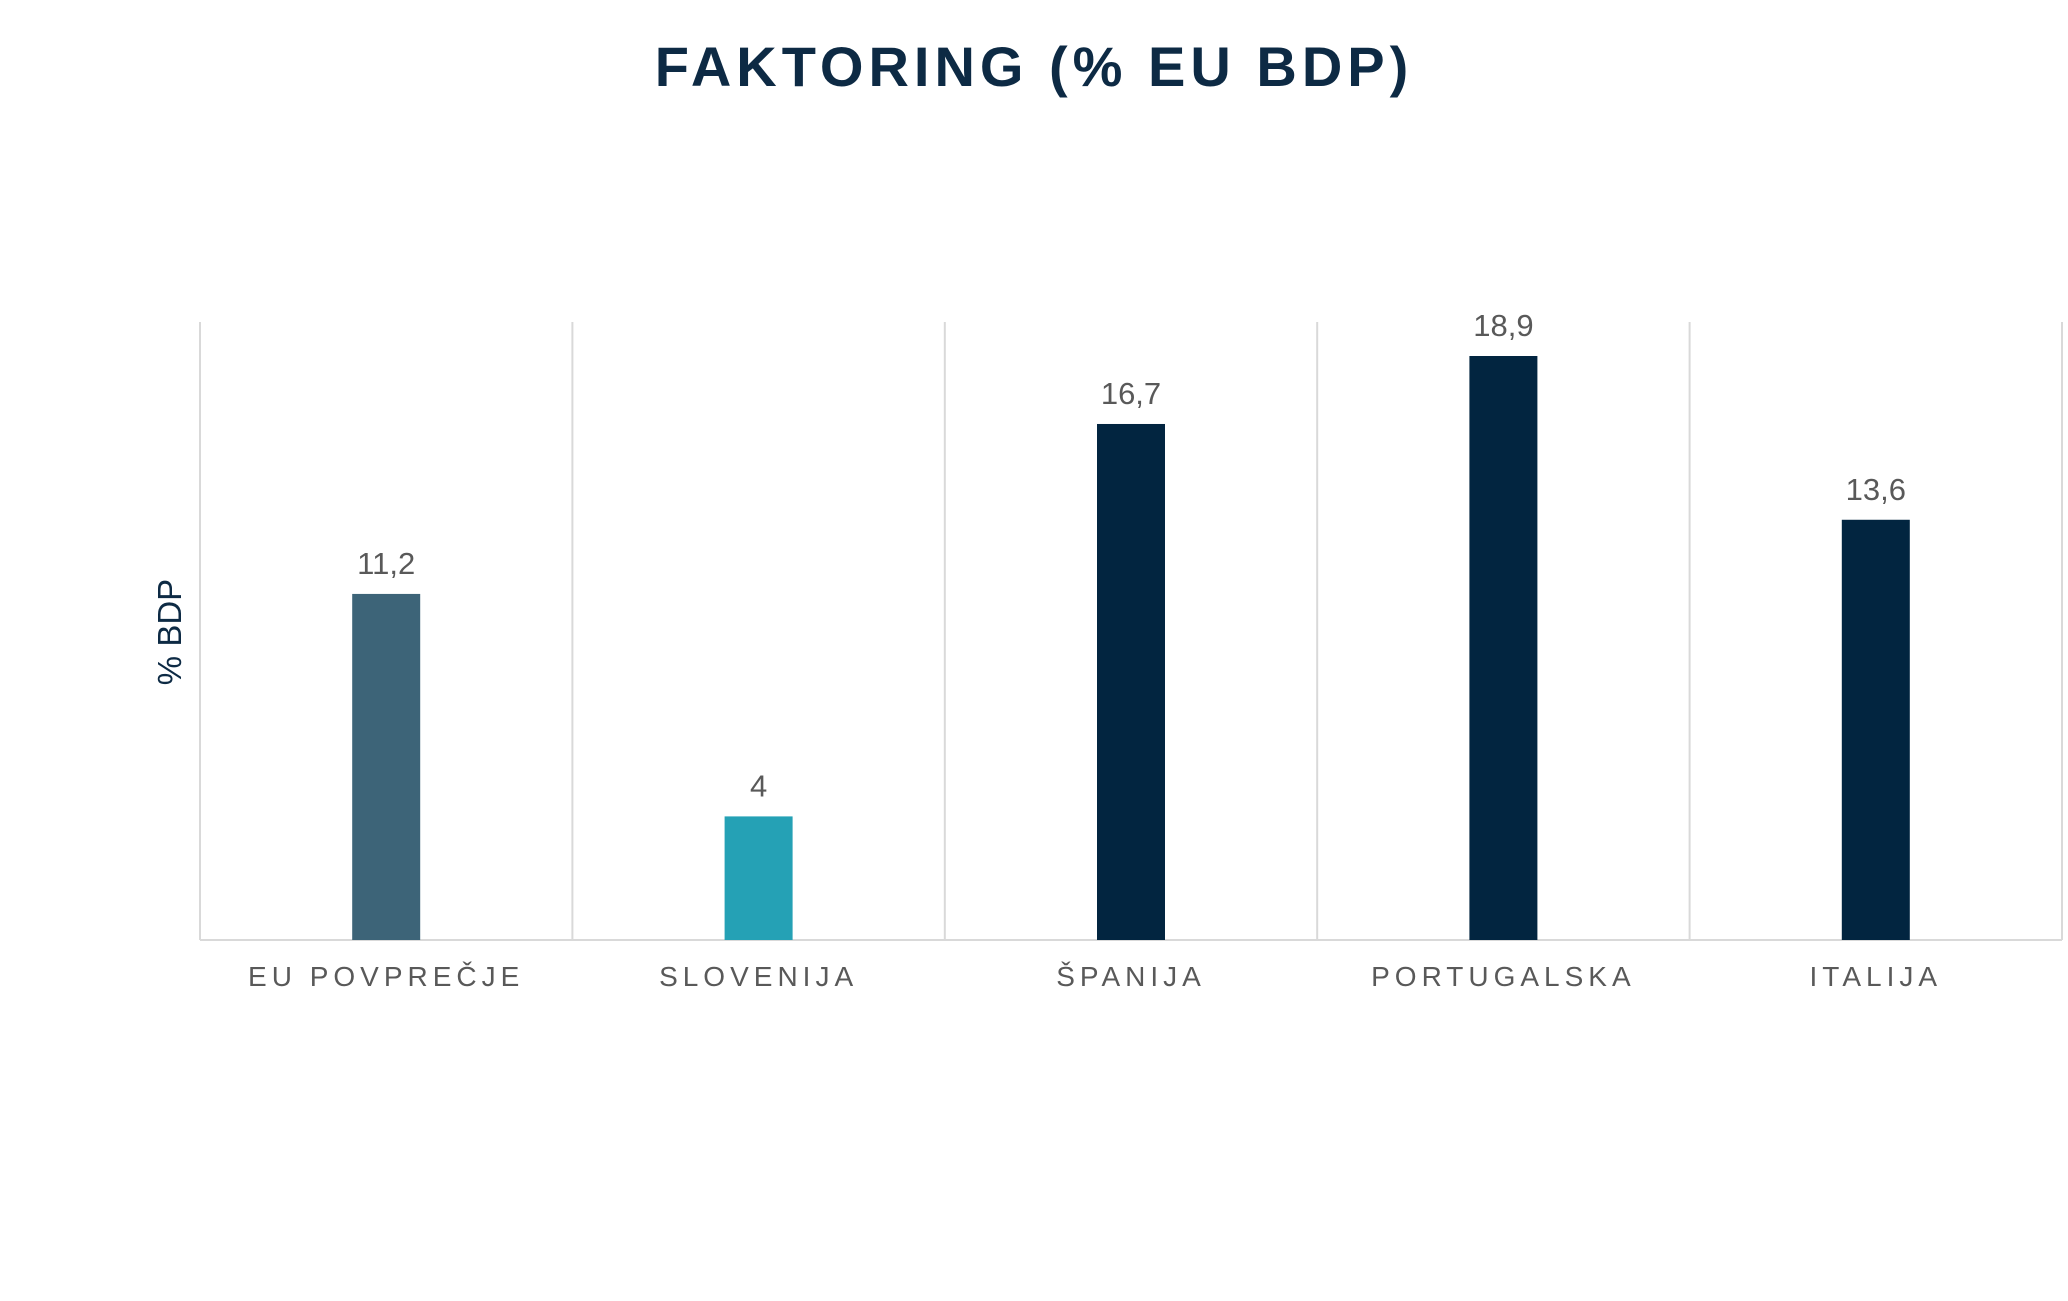 This screenshot has height=1301, width=2068. What do you see at coordinates (1876, 976) in the screenshot?
I see `category-label: ITALIJA` at bounding box center [1876, 976].